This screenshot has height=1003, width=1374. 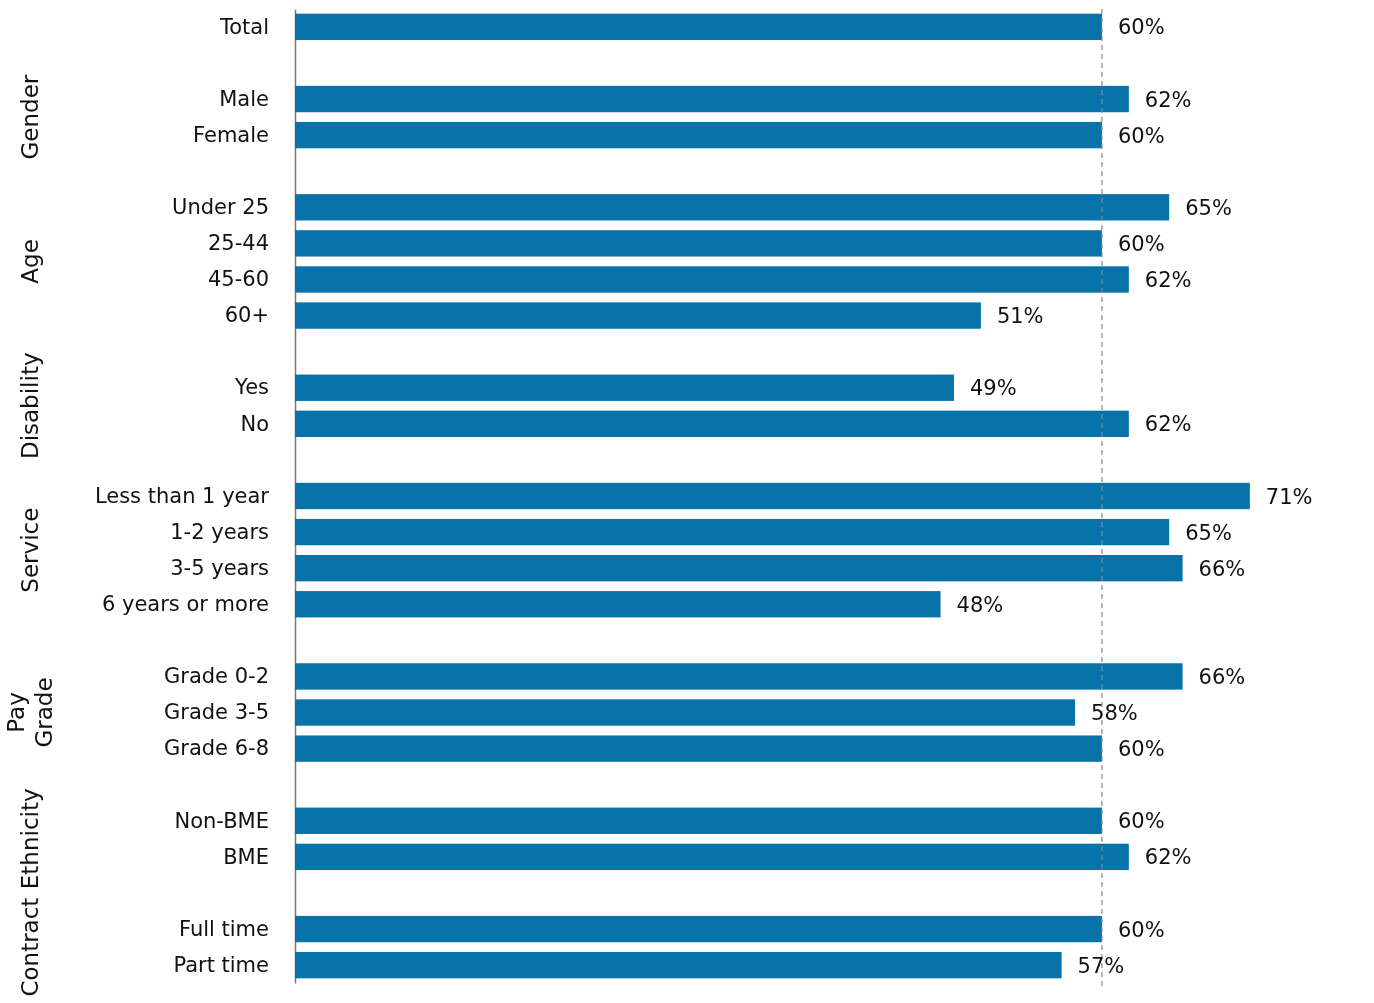 What do you see at coordinates (30, 117) in the screenshot?
I see `text: Gender` at bounding box center [30, 117].